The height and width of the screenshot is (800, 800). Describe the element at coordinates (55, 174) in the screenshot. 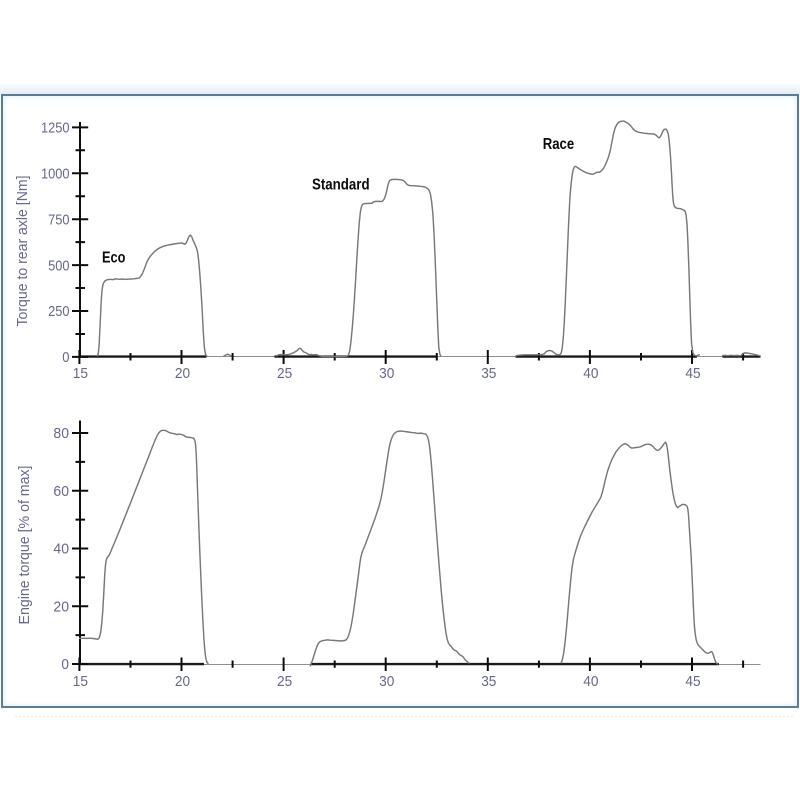

I see `svg-text: 1000` at that location.